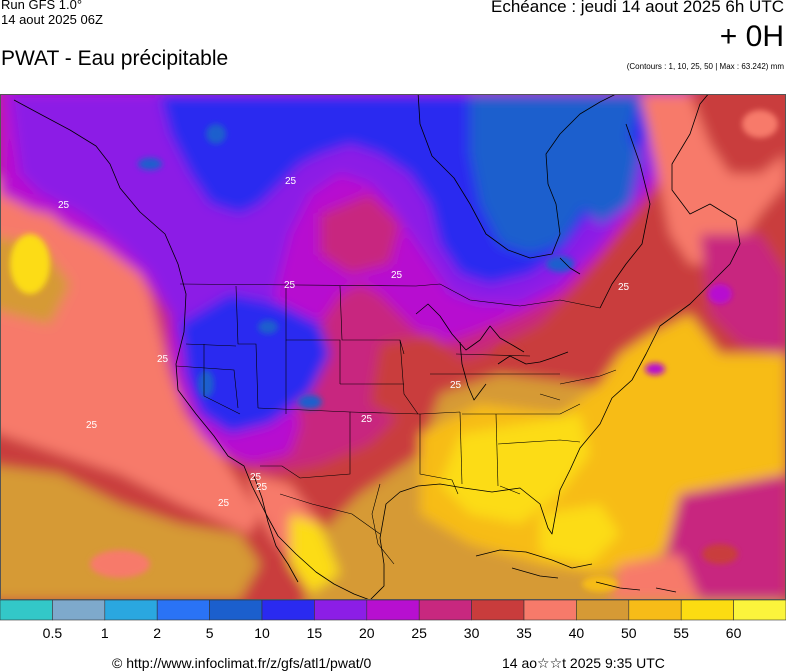 Image resolution: width=786 pixels, height=672 pixels. Describe the element at coordinates (52, 19) in the screenshot. I see `run-date: 14 aout 2025 06Z` at that location.